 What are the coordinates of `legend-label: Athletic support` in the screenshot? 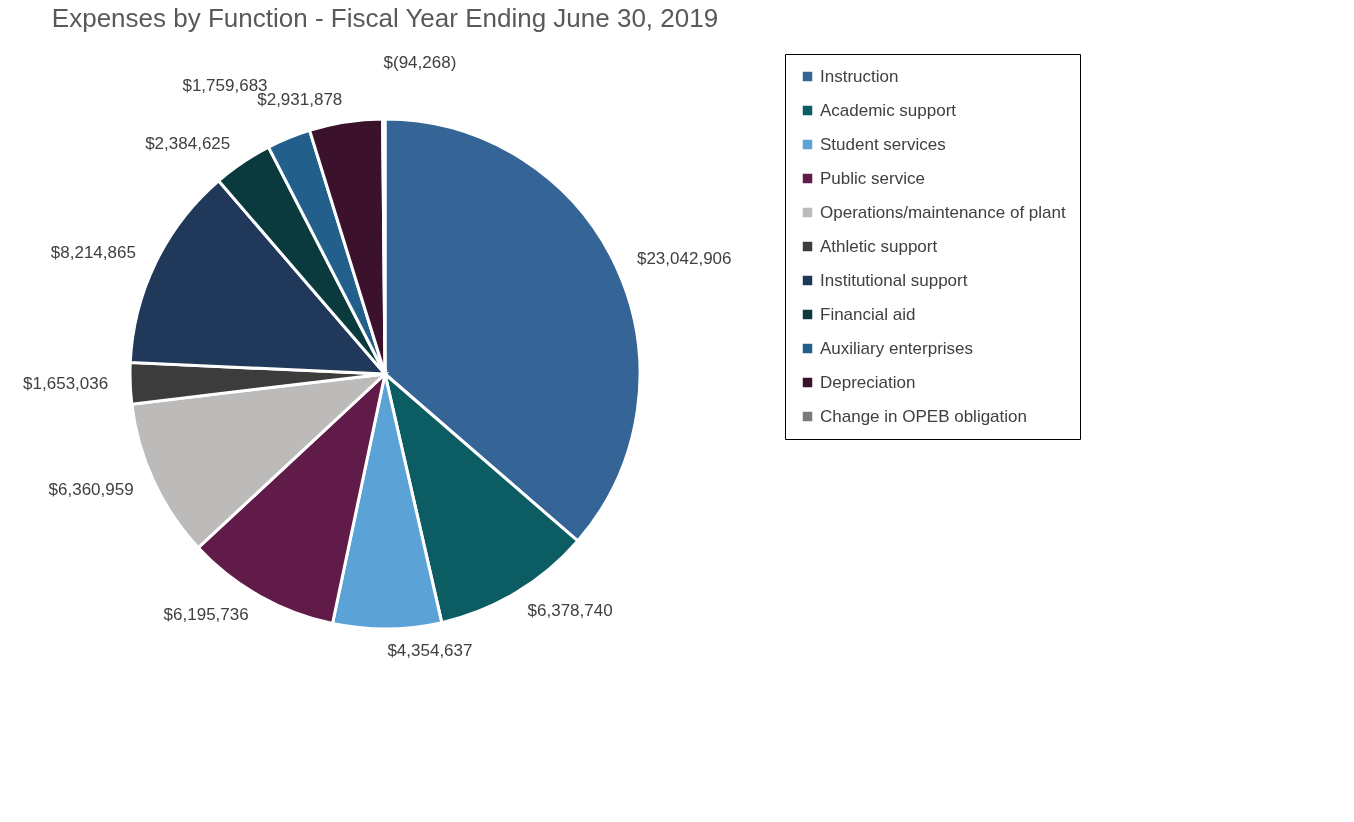 It's located at (879, 246).